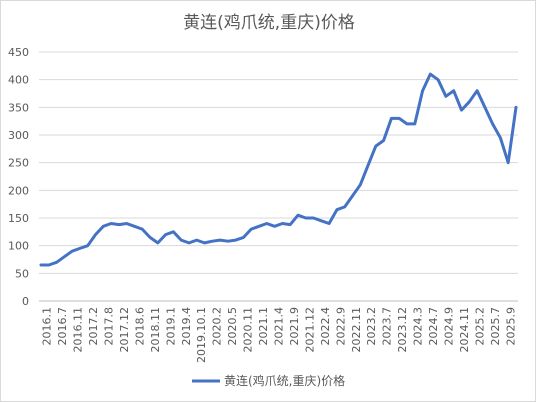 The height and width of the screenshot is (402, 536). I want to click on x-tick-label: 2021.9, so click(294, 326).